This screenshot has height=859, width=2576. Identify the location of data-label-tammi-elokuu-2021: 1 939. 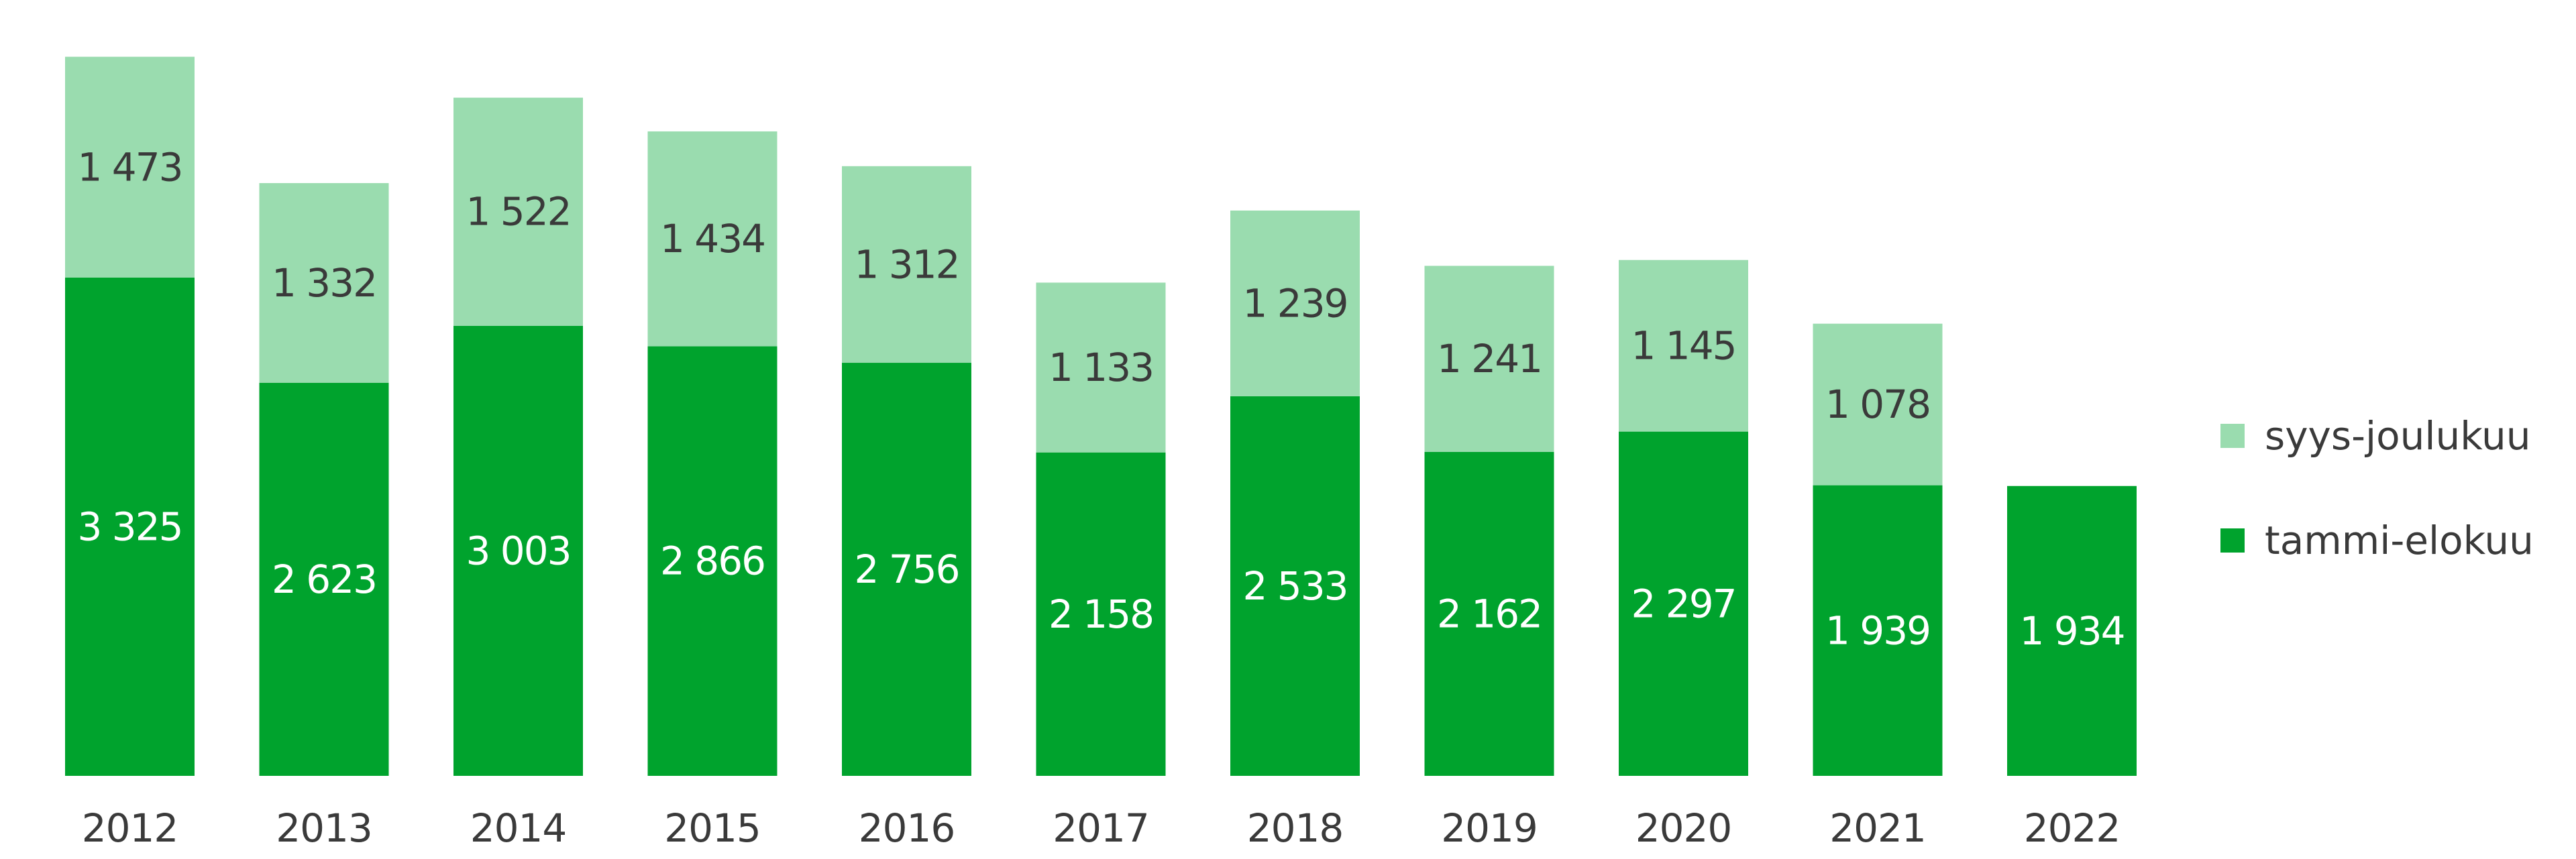
(1877, 630).